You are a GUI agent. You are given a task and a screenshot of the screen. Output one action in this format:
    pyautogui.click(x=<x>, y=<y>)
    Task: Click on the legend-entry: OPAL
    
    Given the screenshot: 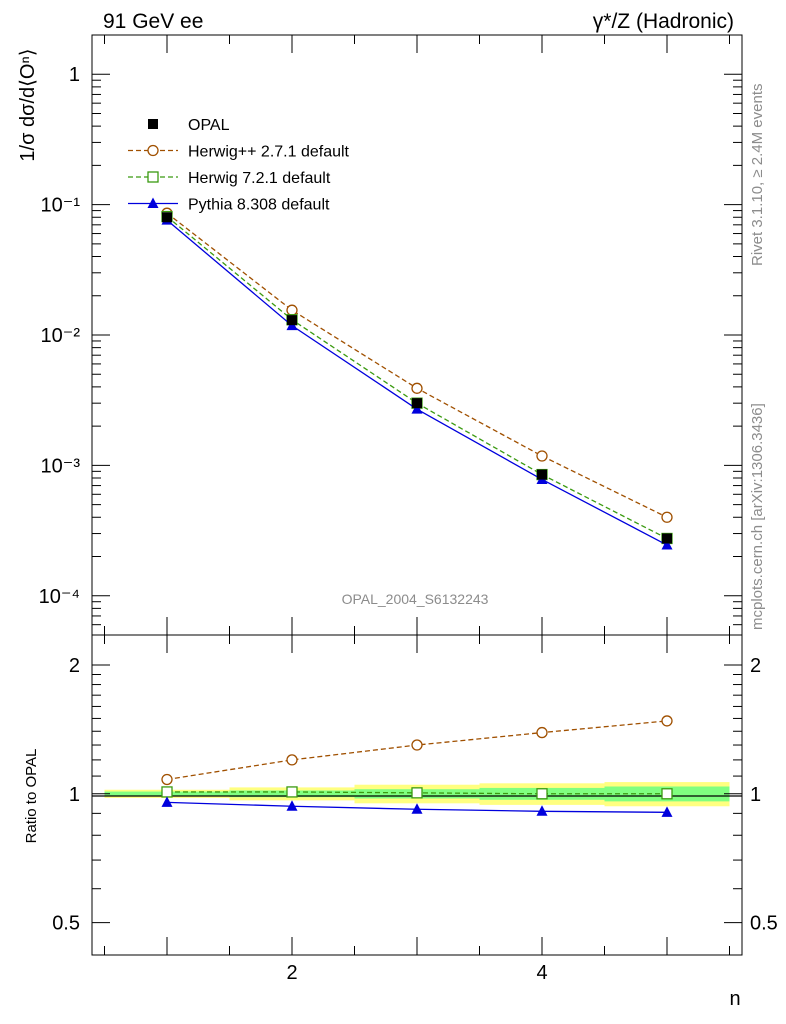 What is the action you would take?
    pyautogui.click(x=189, y=125)
    